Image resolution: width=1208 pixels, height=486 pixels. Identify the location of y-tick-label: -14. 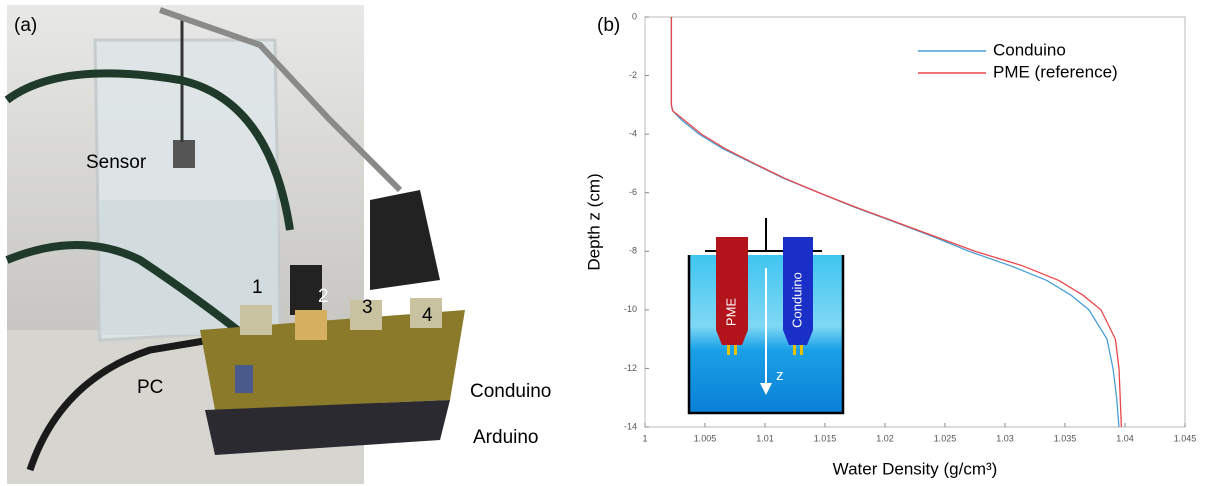
(630, 426).